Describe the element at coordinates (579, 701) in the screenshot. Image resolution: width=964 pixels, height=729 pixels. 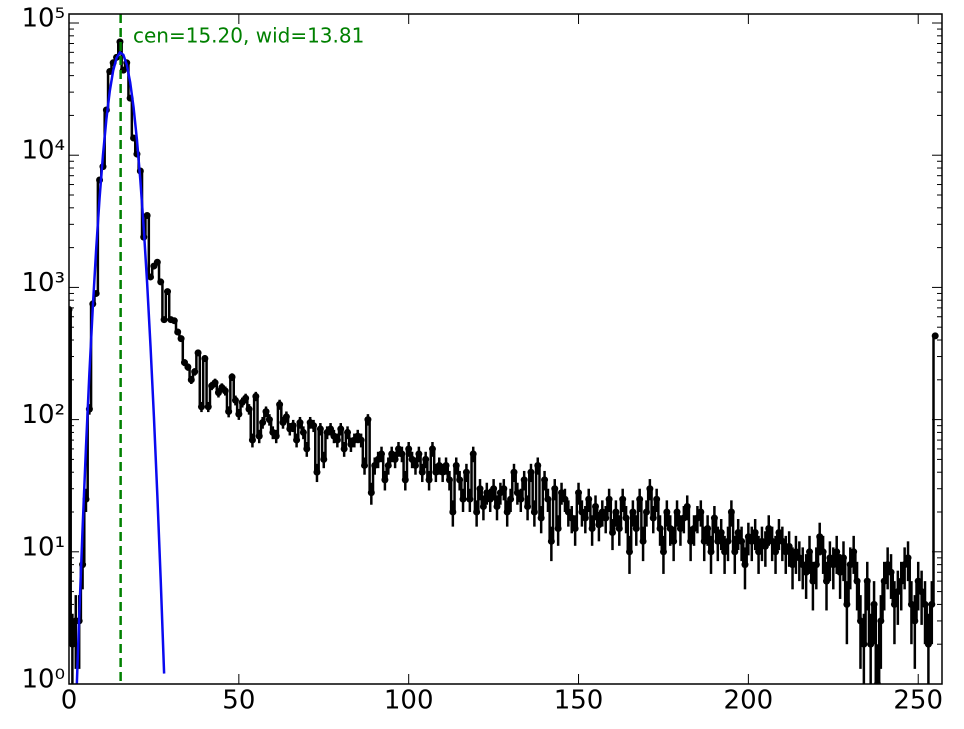
I see `x-tick-label: 150` at that location.